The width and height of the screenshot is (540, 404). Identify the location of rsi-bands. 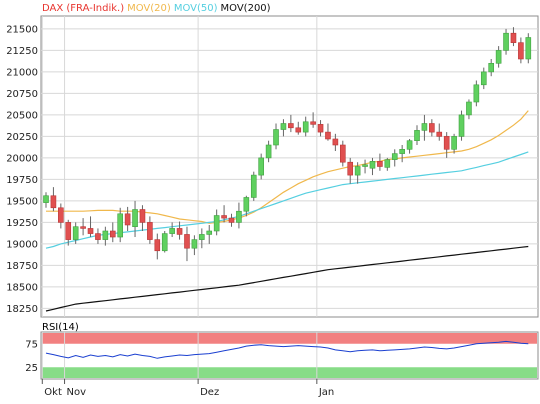
(289, 355).